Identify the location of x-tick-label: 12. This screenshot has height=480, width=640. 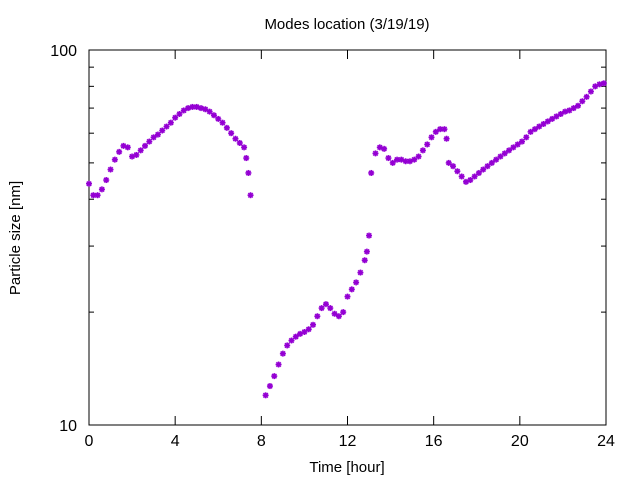
(348, 441).